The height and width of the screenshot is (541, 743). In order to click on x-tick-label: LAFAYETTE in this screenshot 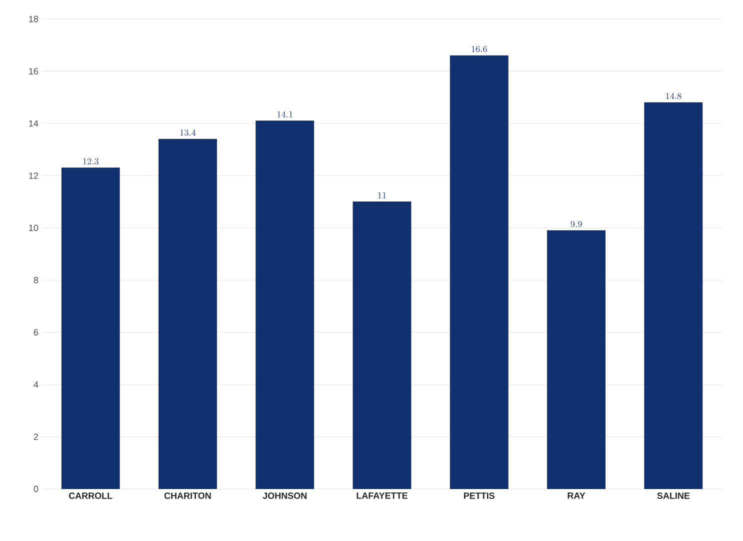, I will do `click(382, 495)`.